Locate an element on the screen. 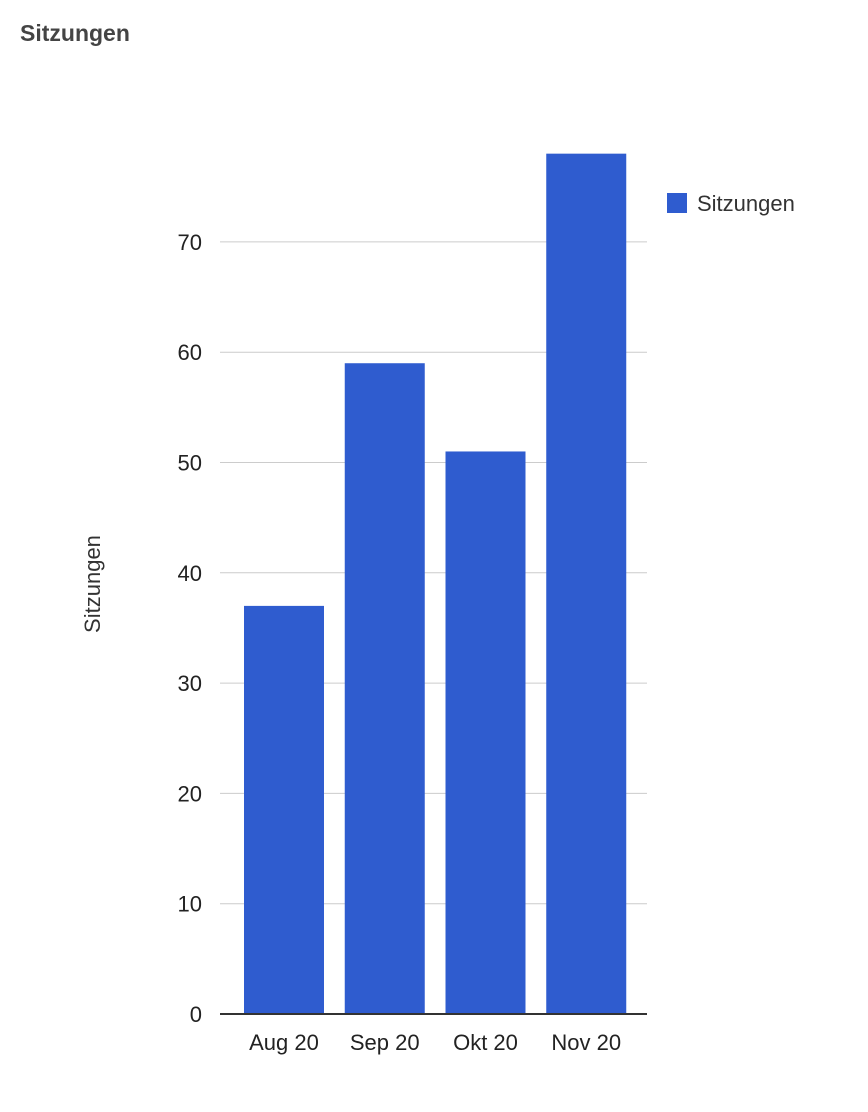  x-tick-label: Okt 20 is located at coordinates (485, 1042).